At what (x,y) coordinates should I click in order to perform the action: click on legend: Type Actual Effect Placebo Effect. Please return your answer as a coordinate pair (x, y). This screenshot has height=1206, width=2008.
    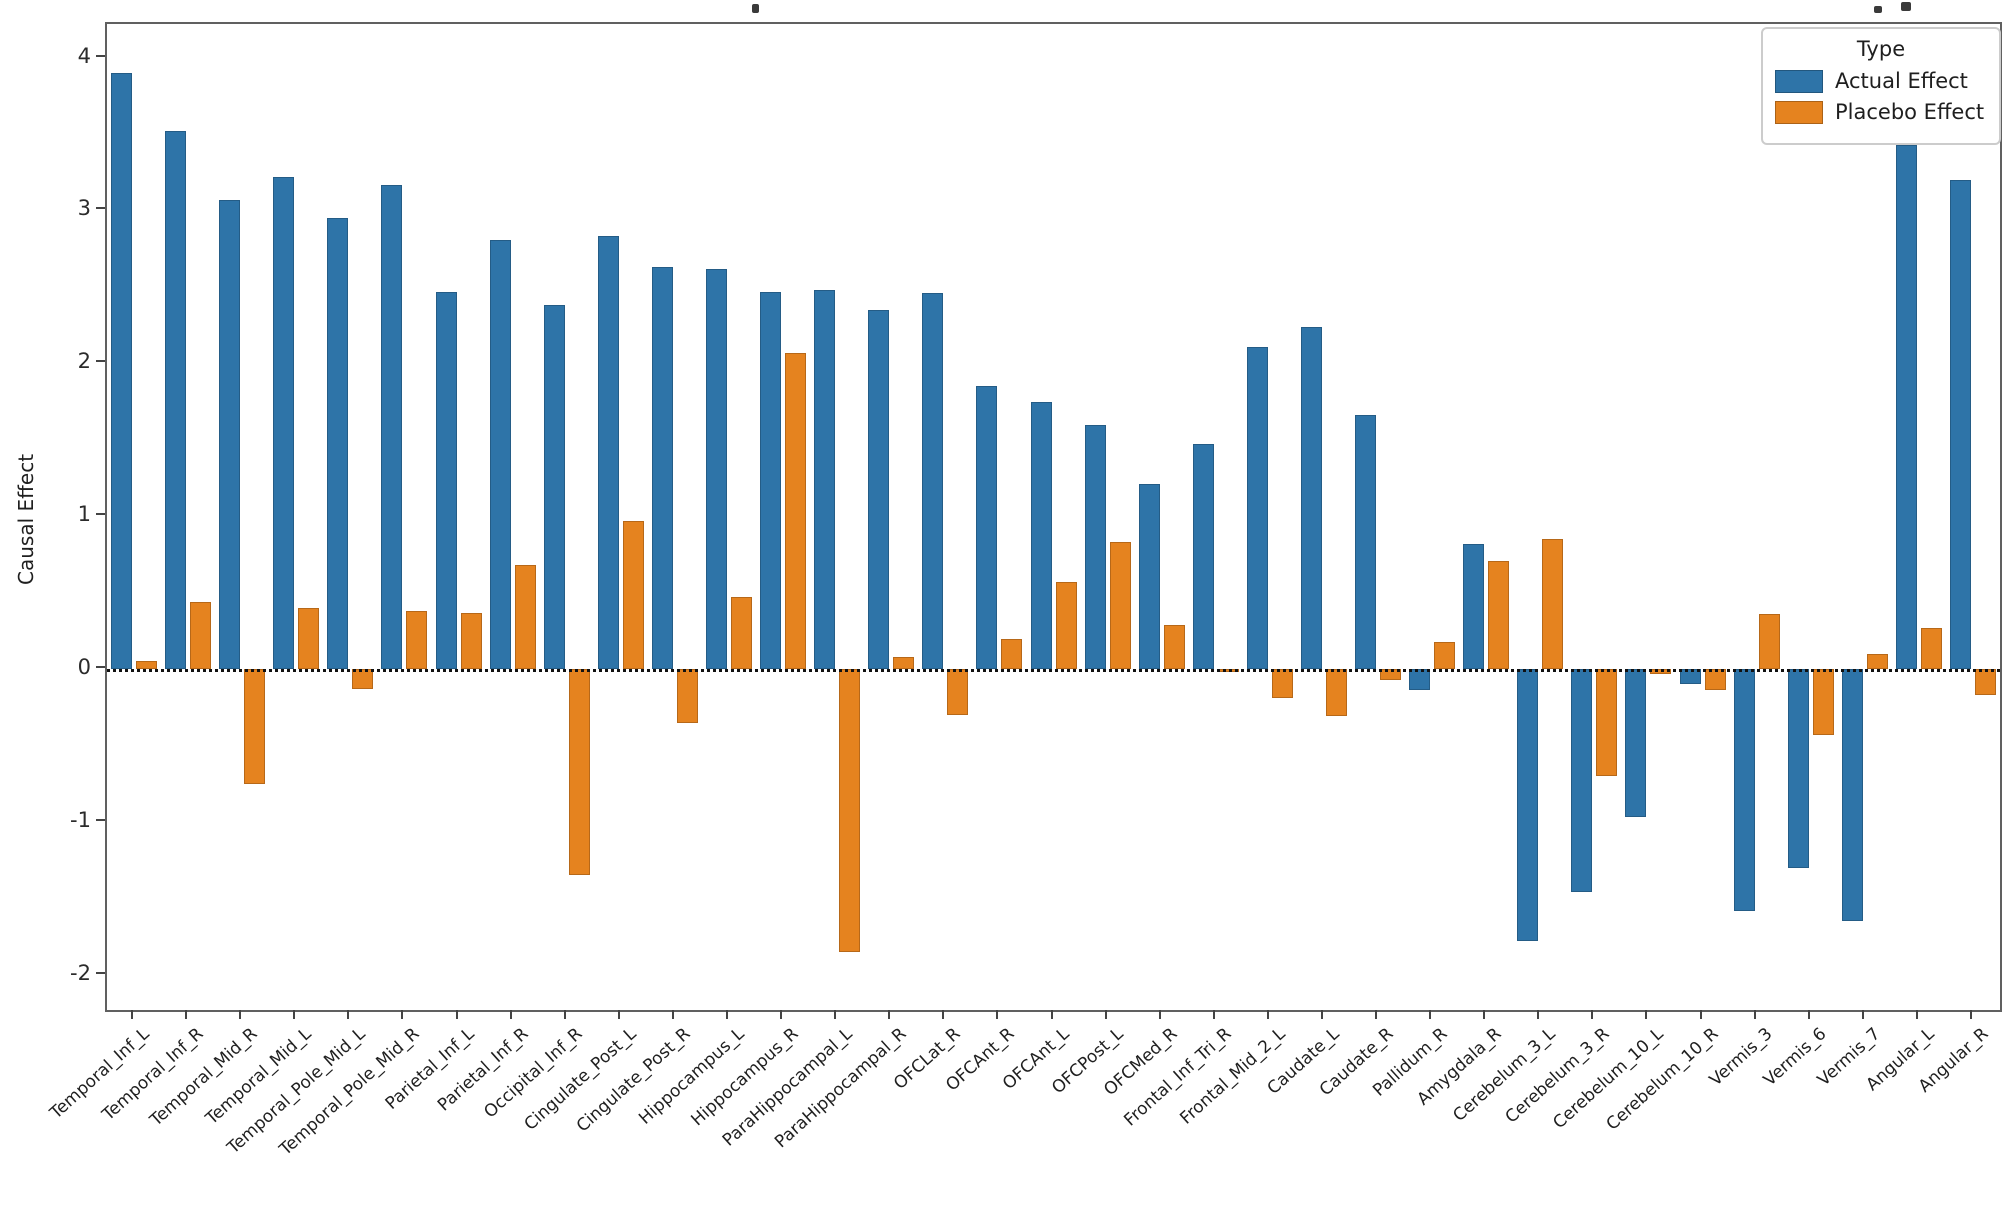
    Looking at the image, I should click on (1881, 86).